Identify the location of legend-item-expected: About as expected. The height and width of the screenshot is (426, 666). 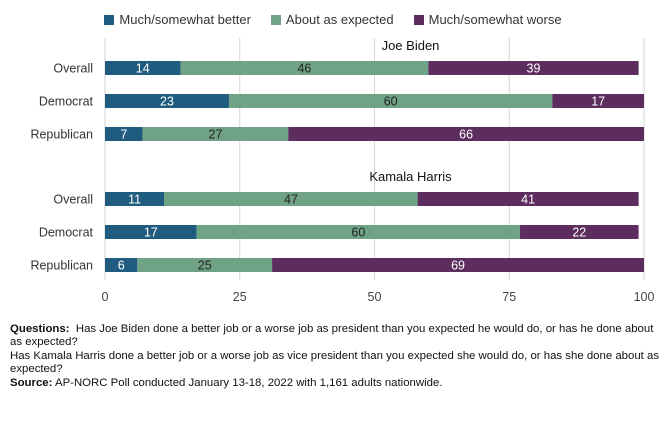
(332, 19).